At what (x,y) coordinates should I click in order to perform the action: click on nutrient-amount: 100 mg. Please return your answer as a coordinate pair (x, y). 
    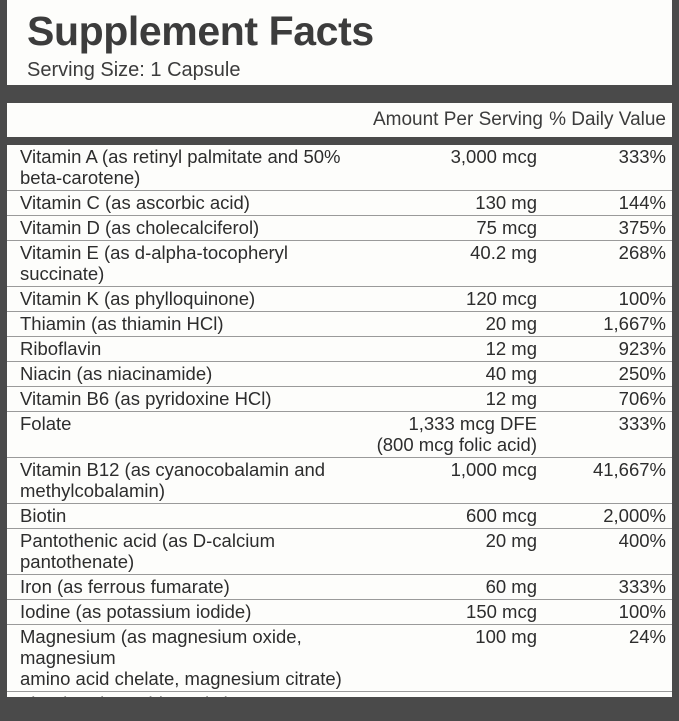
    Looking at the image, I should click on (506, 636).